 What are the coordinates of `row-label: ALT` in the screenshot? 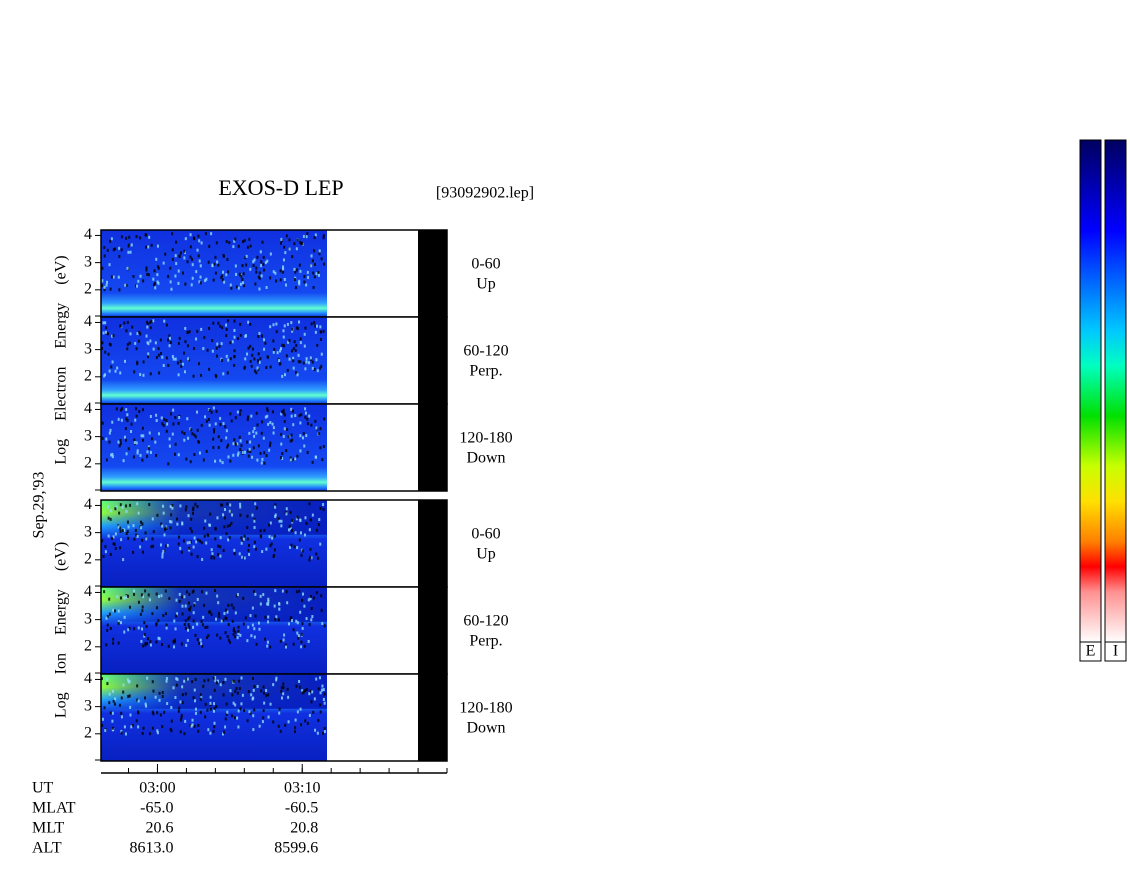 It's located at (47, 848).